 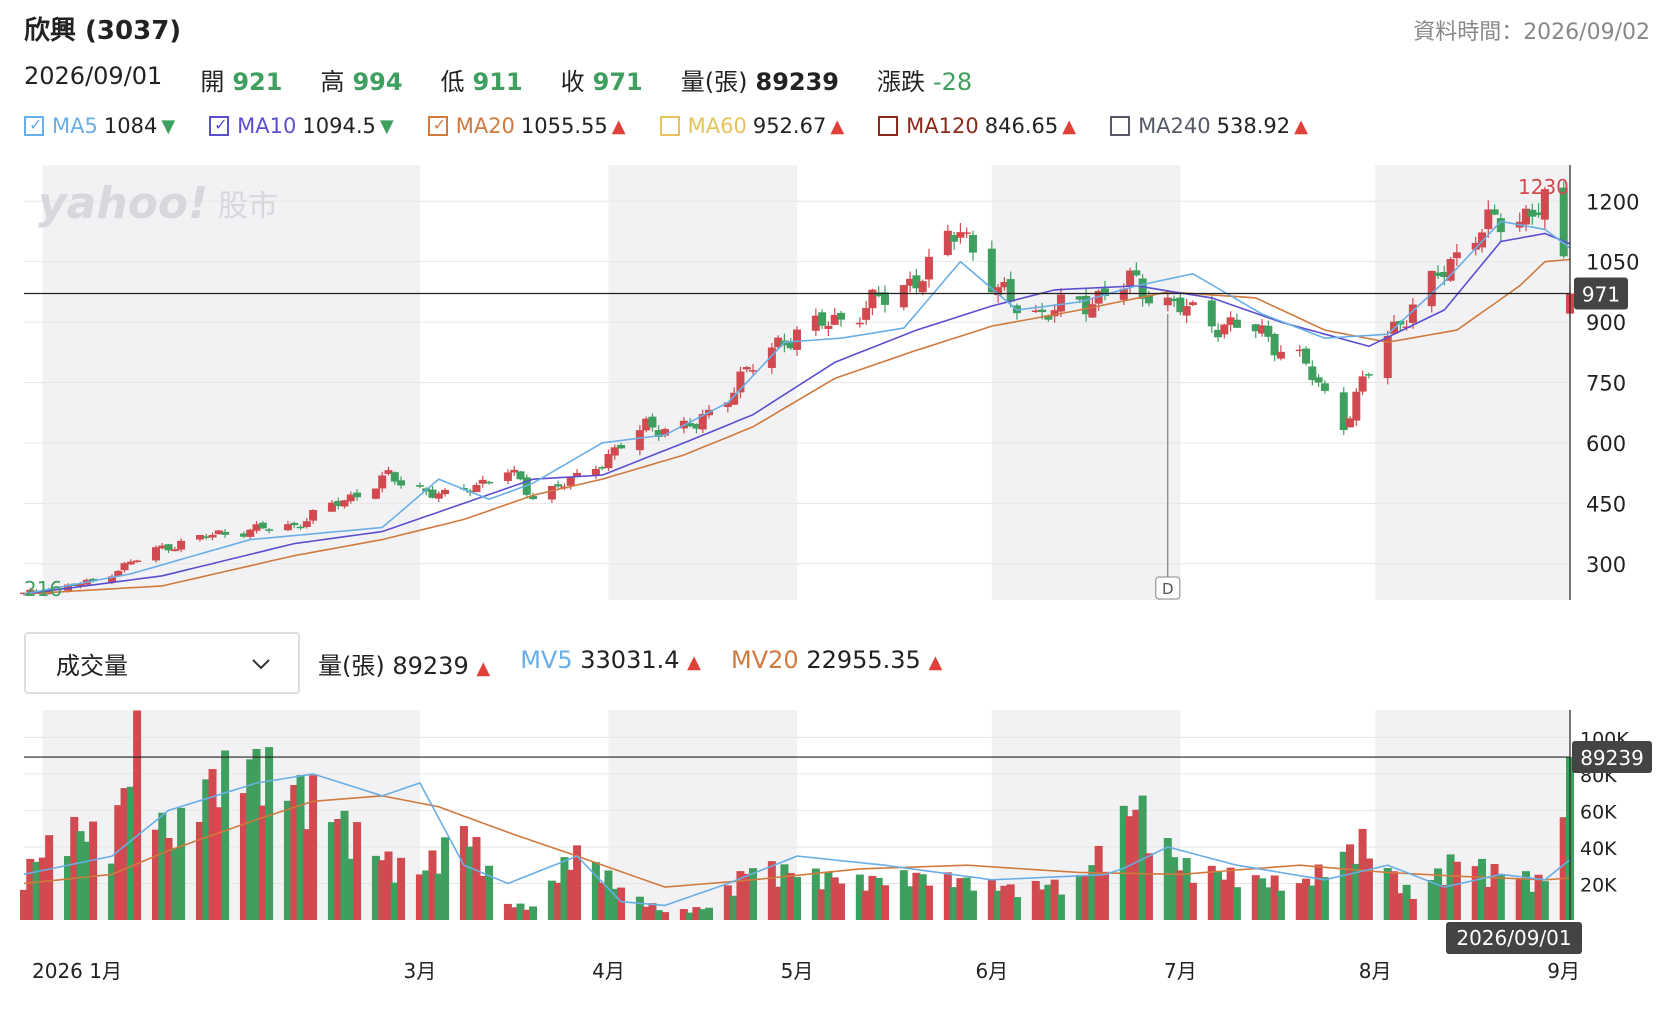 What do you see at coordinates (43, 589) in the screenshot?
I see `min-label: 216` at bounding box center [43, 589].